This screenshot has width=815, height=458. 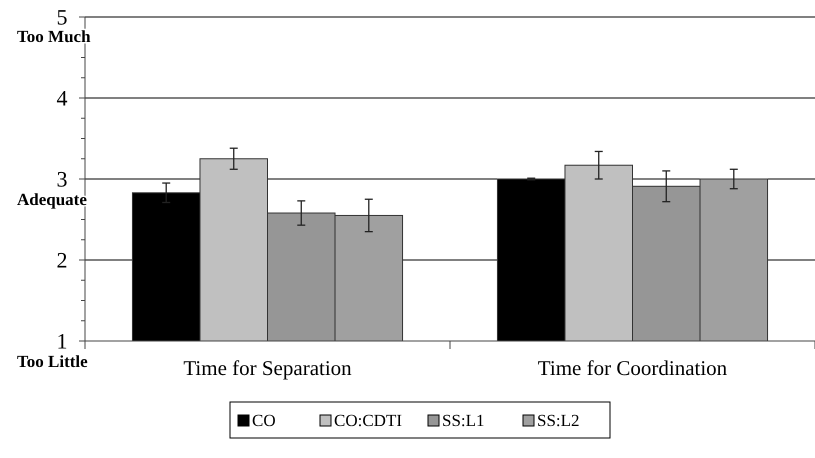 I want to click on y-tick-label: 2, so click(x=62, y=260).